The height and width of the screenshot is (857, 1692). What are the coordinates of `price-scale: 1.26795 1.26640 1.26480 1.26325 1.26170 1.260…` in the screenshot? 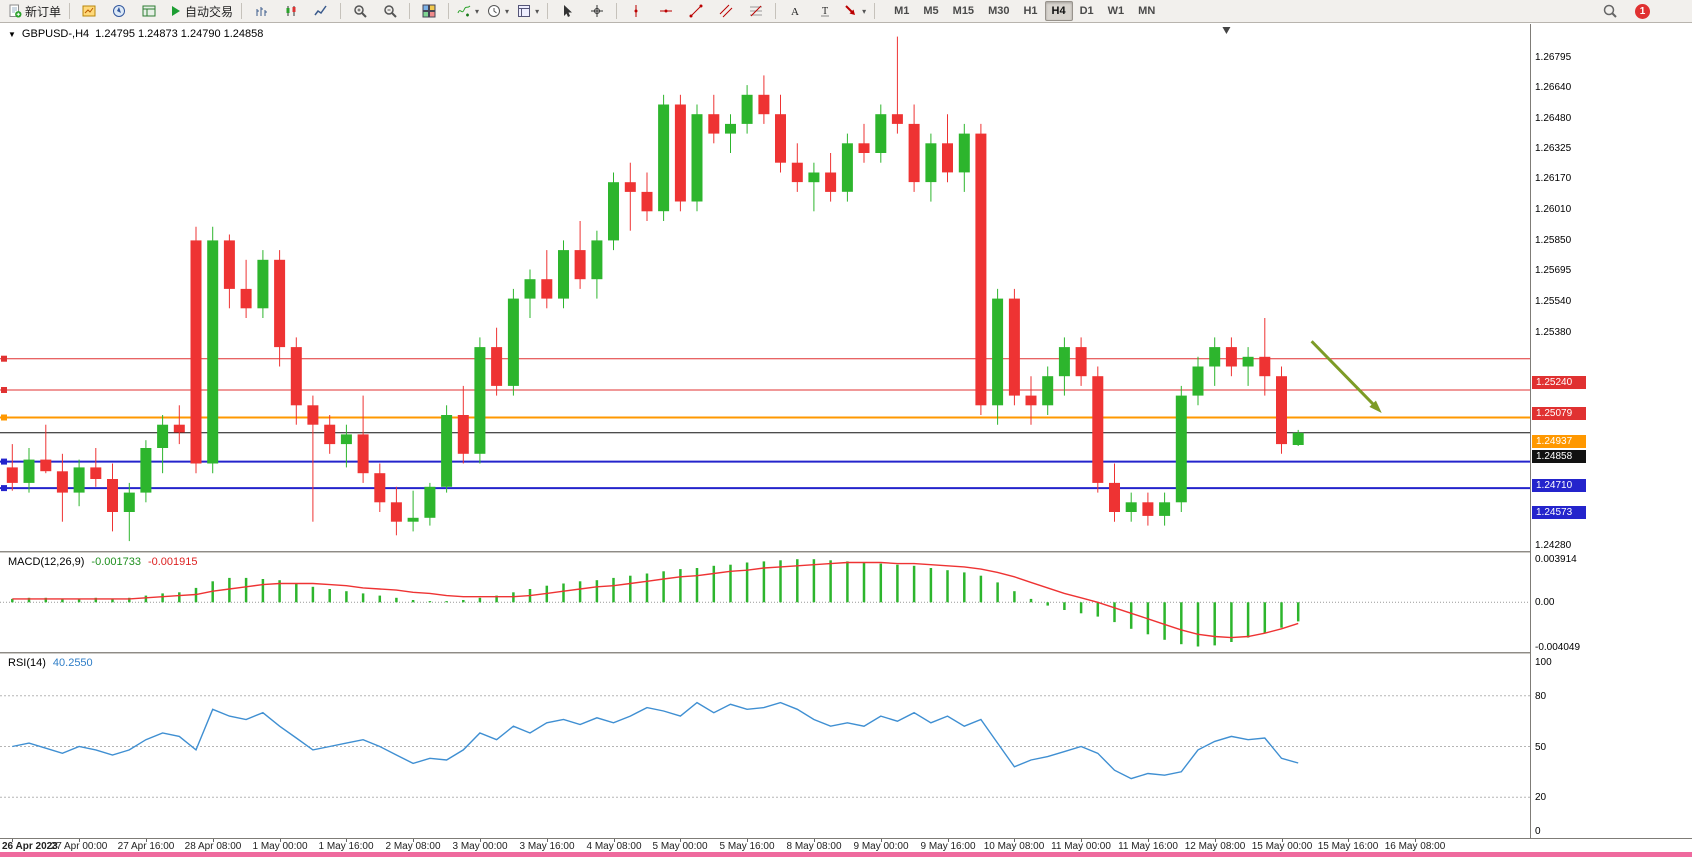 It's located at (1611, 431).